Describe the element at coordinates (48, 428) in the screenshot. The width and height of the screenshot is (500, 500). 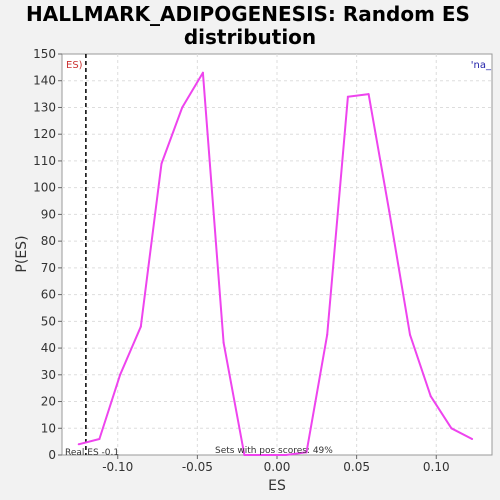
I see `y-tick-label: 10` at that location.